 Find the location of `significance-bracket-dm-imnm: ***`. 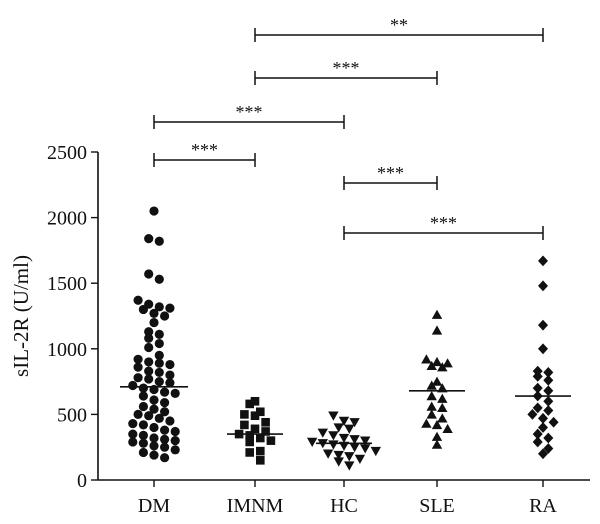

significance-bracket-dm-imnm: *** is located at coordinates (204, 153).